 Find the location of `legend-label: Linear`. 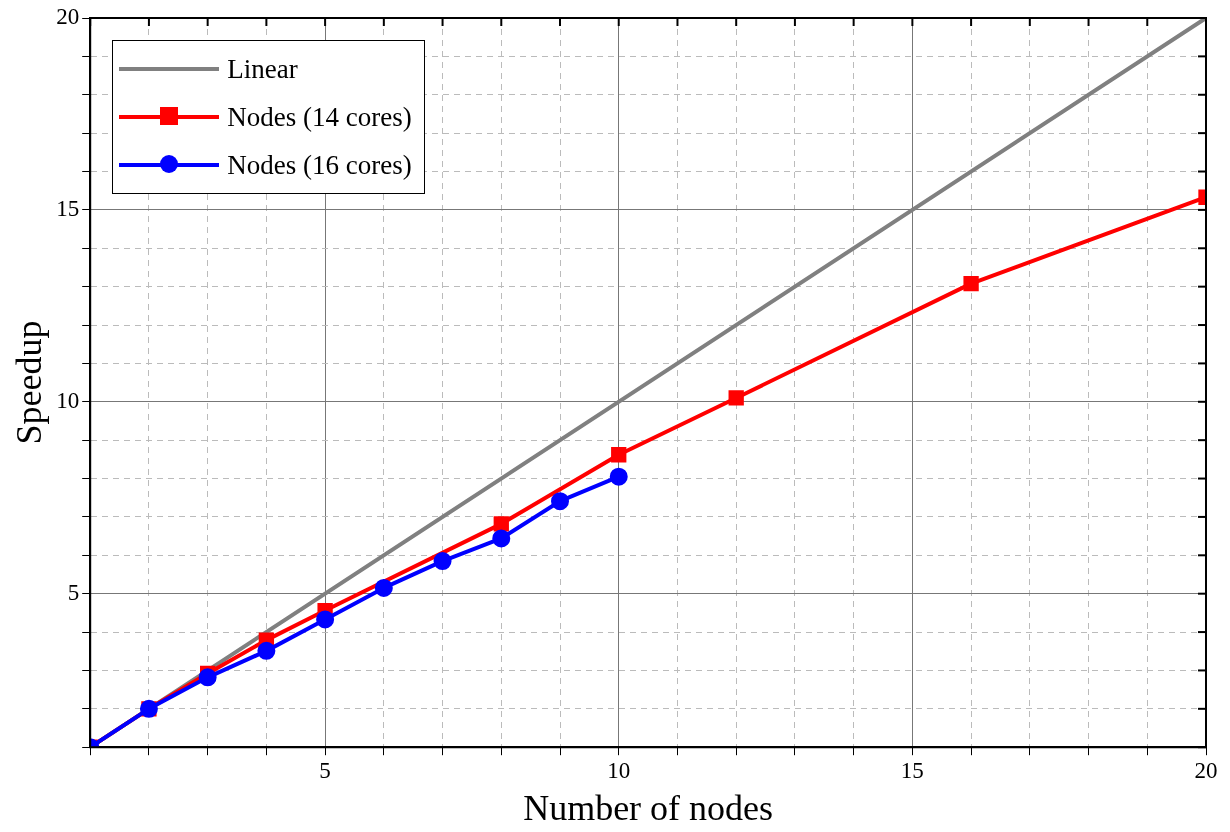

legend-label: Linear is located at coordinates (262, 69).